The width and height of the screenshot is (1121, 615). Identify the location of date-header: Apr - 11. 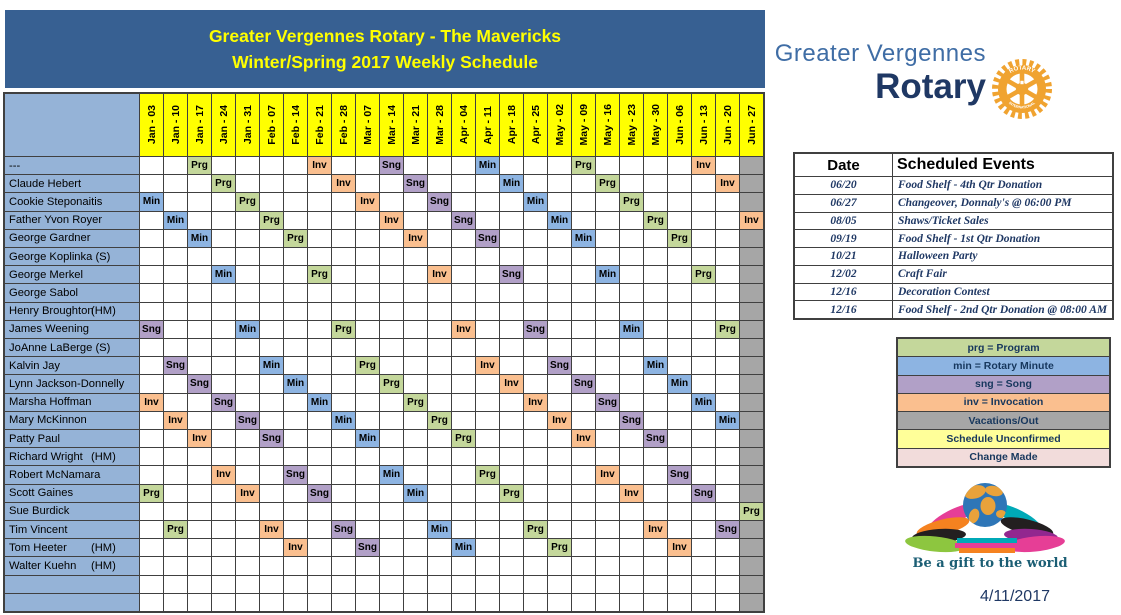
(487, 125).